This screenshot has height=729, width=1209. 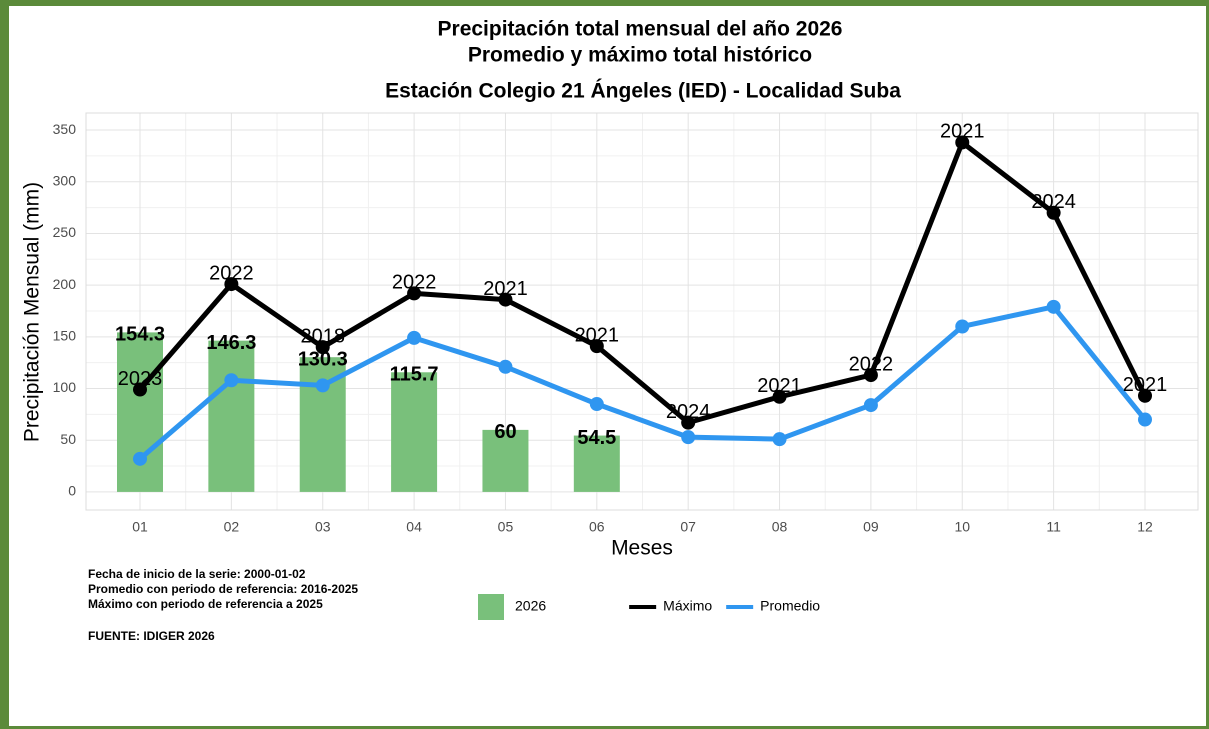 I want to click on x-tick-label: 02, so click(x=232, y=527).